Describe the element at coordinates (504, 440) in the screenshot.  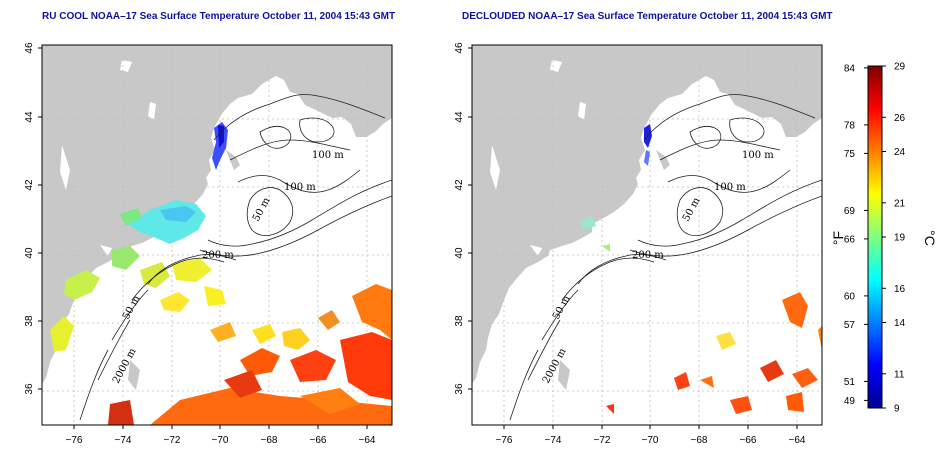
I see `right-x-tick-label: −76` at that location.